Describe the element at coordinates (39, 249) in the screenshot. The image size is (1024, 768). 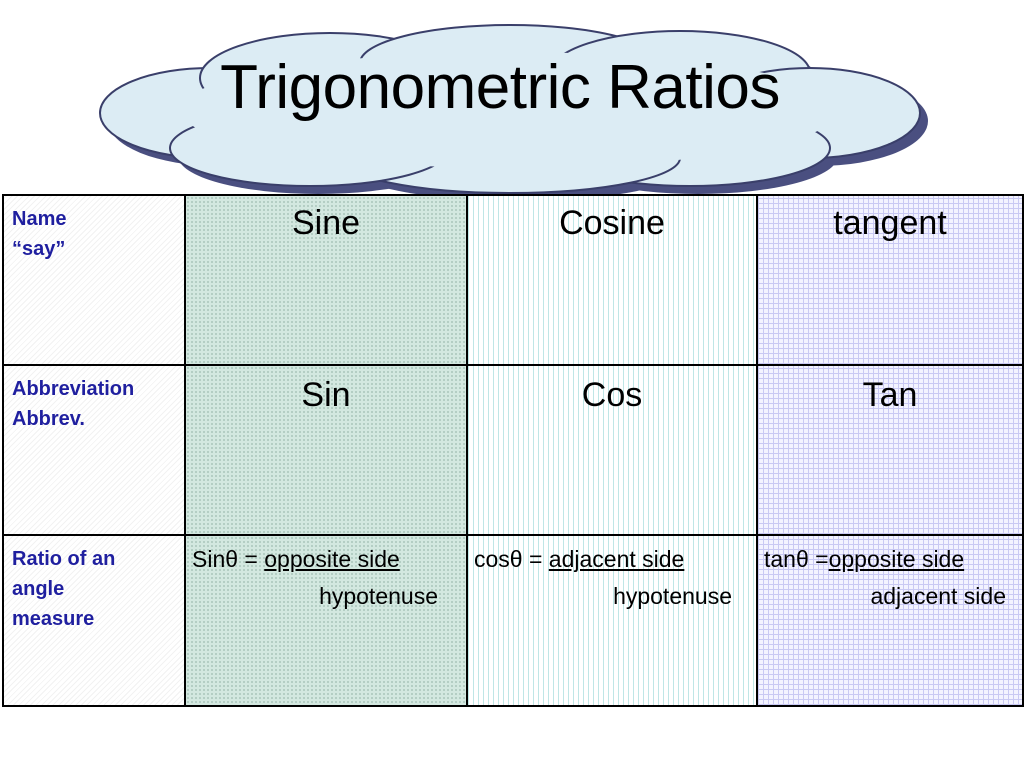
I see `row-header-line: “say”` at that location.